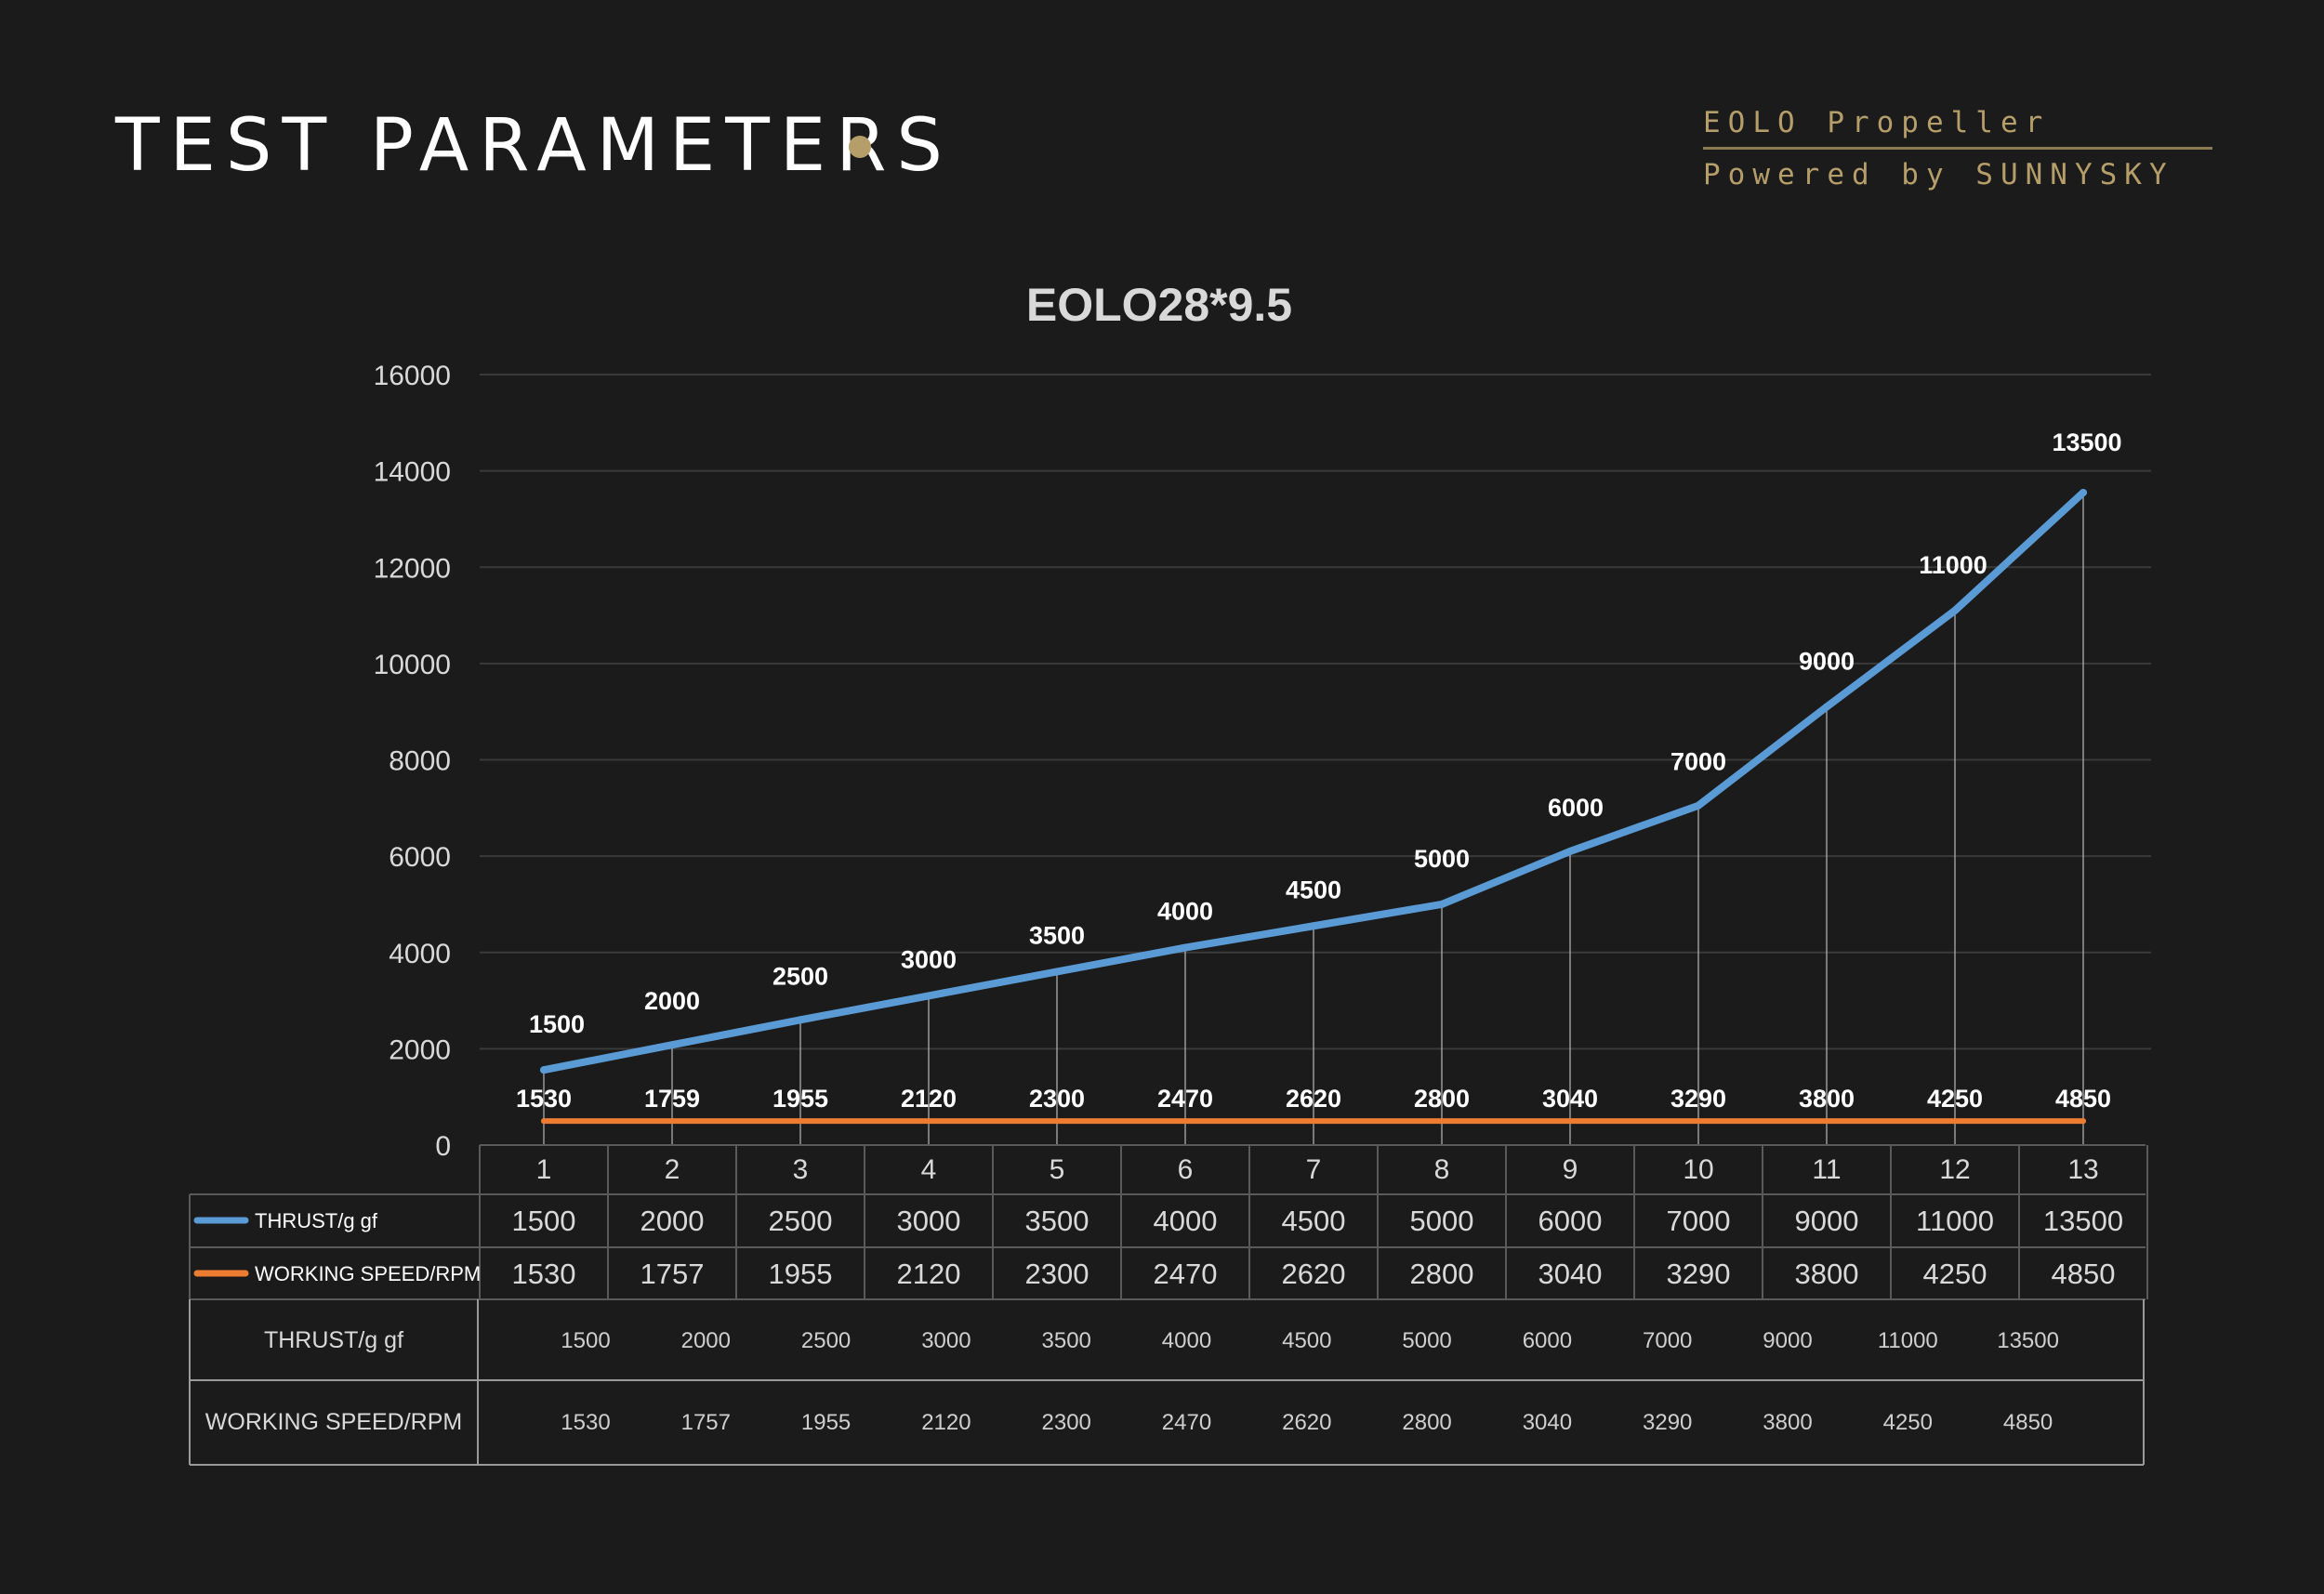 Image resolution: width=2324 pixels, height=1594 pixels. What do you see at coordinates (1186, 1169) in the screenshot?
I see `x-tick-label: 6` at bounding box center [1186, 1169].